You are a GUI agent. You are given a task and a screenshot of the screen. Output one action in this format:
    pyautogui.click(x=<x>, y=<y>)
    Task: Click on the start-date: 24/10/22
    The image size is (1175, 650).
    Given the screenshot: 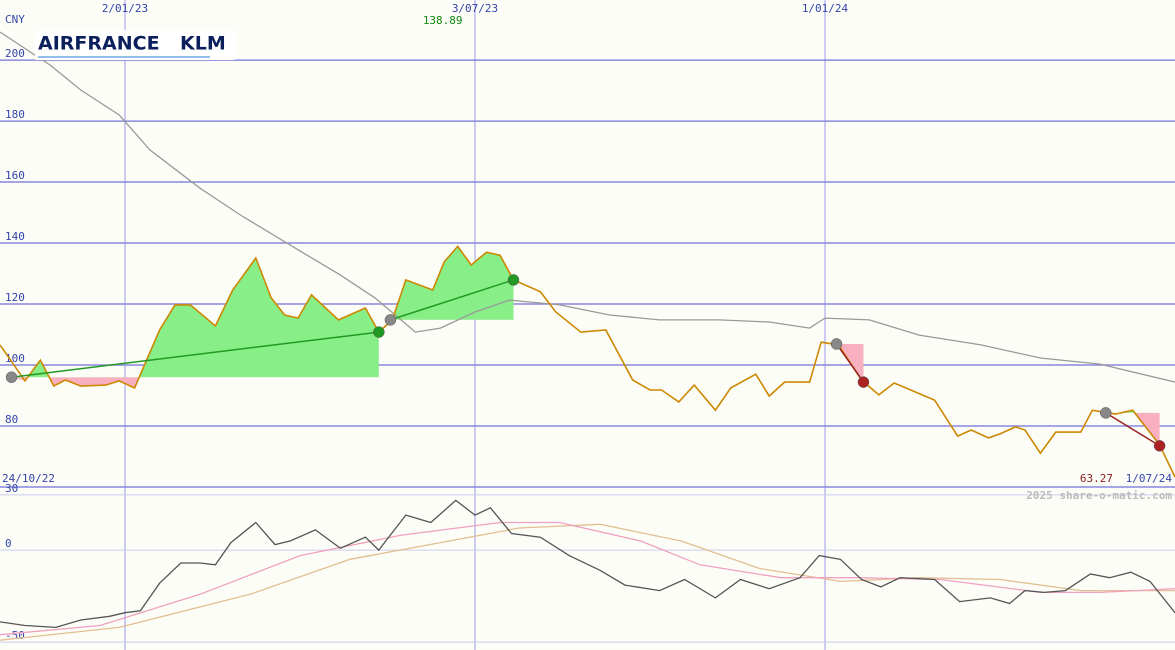 What is the action you would take?
    pyautogui.click(x=28, y=478)
    